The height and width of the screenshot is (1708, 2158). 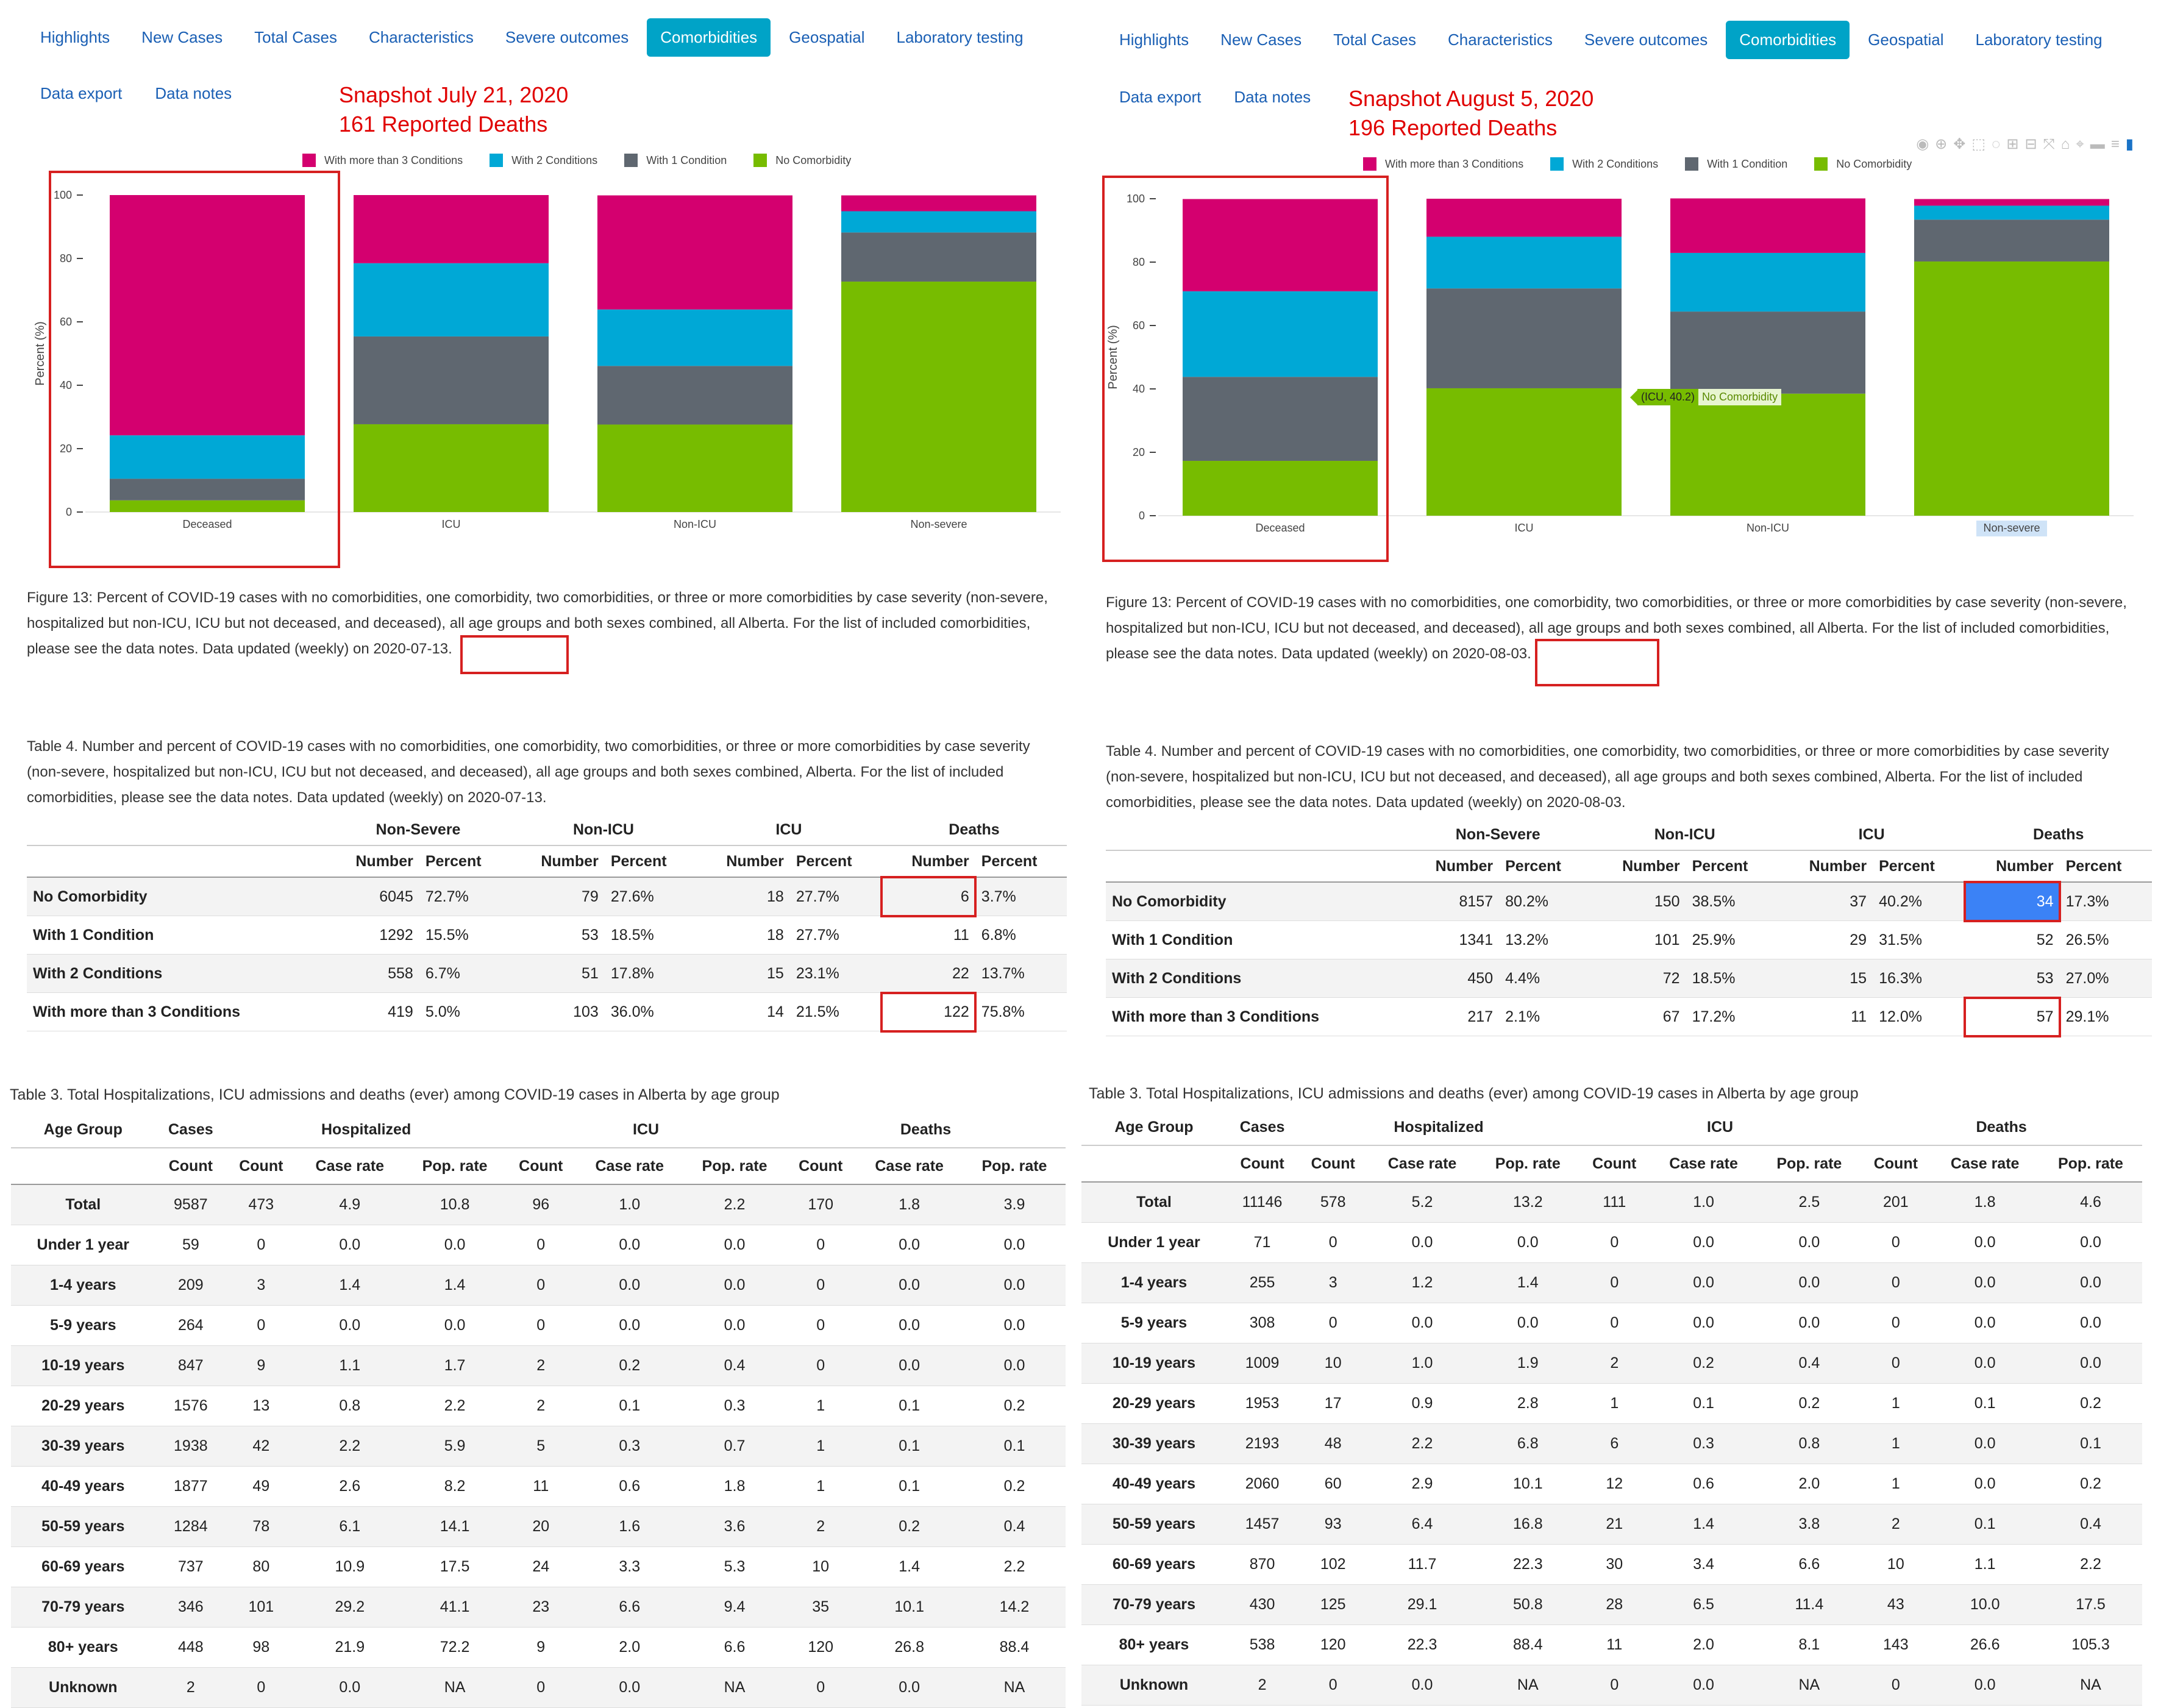 What do you see at coordinates (2083, 144) in the screenshot?
I see `spike-icon: ⌖` at bounding box center [2083, 144].